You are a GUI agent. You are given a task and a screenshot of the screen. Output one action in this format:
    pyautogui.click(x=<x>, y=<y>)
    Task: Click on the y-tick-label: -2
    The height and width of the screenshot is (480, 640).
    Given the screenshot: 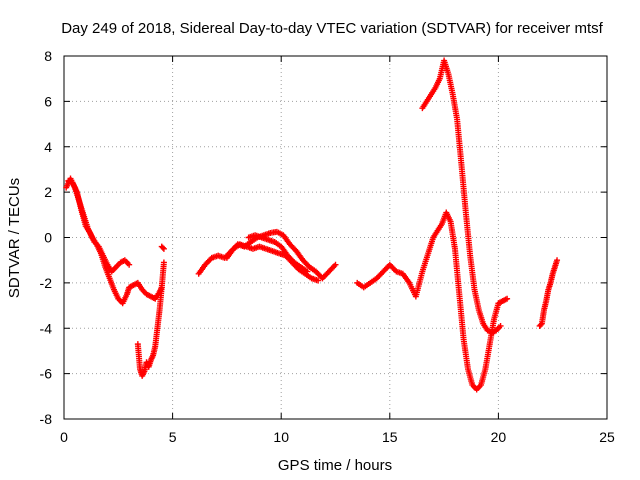 What is the action you would take?
    pyautogui.click(x=46, y=283)
    